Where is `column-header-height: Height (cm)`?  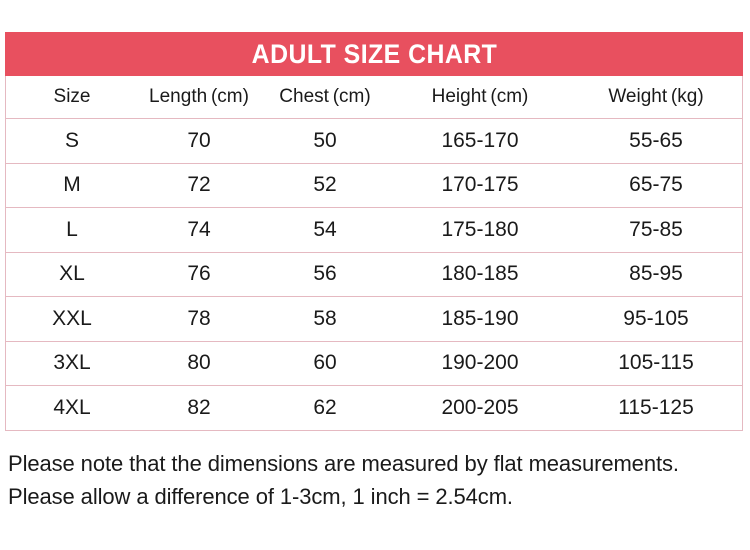
column-header-height: Height (cm) is located at coordinates (480, 97).